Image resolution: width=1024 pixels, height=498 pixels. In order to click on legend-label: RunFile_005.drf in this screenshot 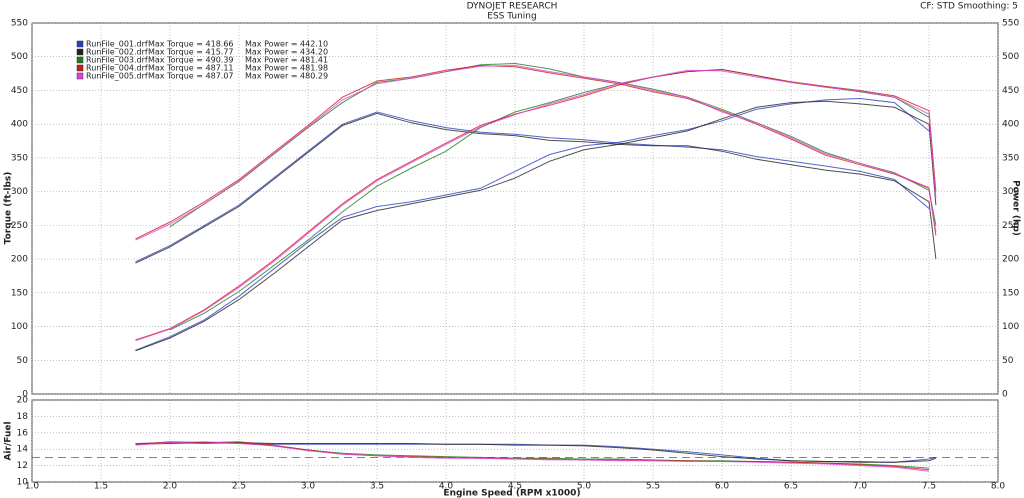, I will do `click(117, 76)`.